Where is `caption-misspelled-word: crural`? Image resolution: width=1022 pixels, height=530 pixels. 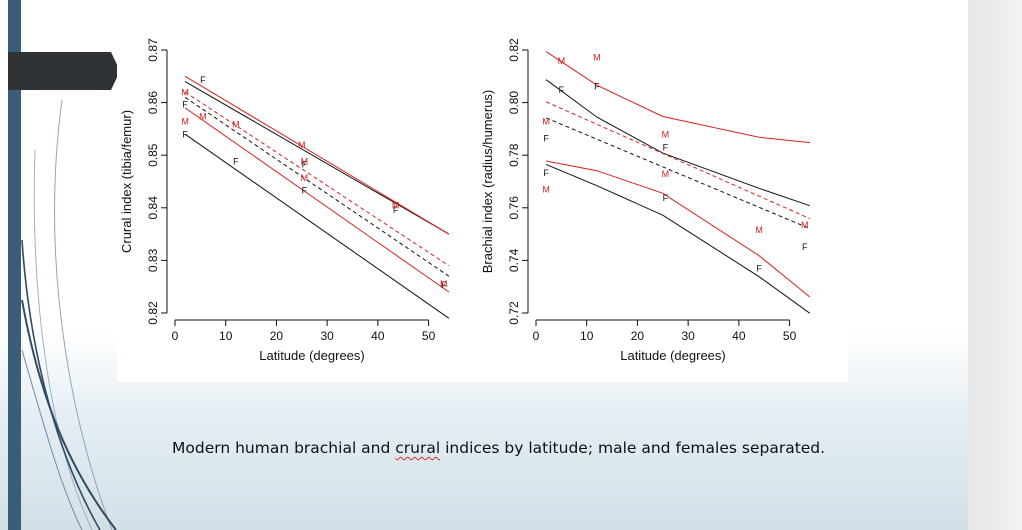
caption-misspelled-word: crural is located at coordinates (418, 448).